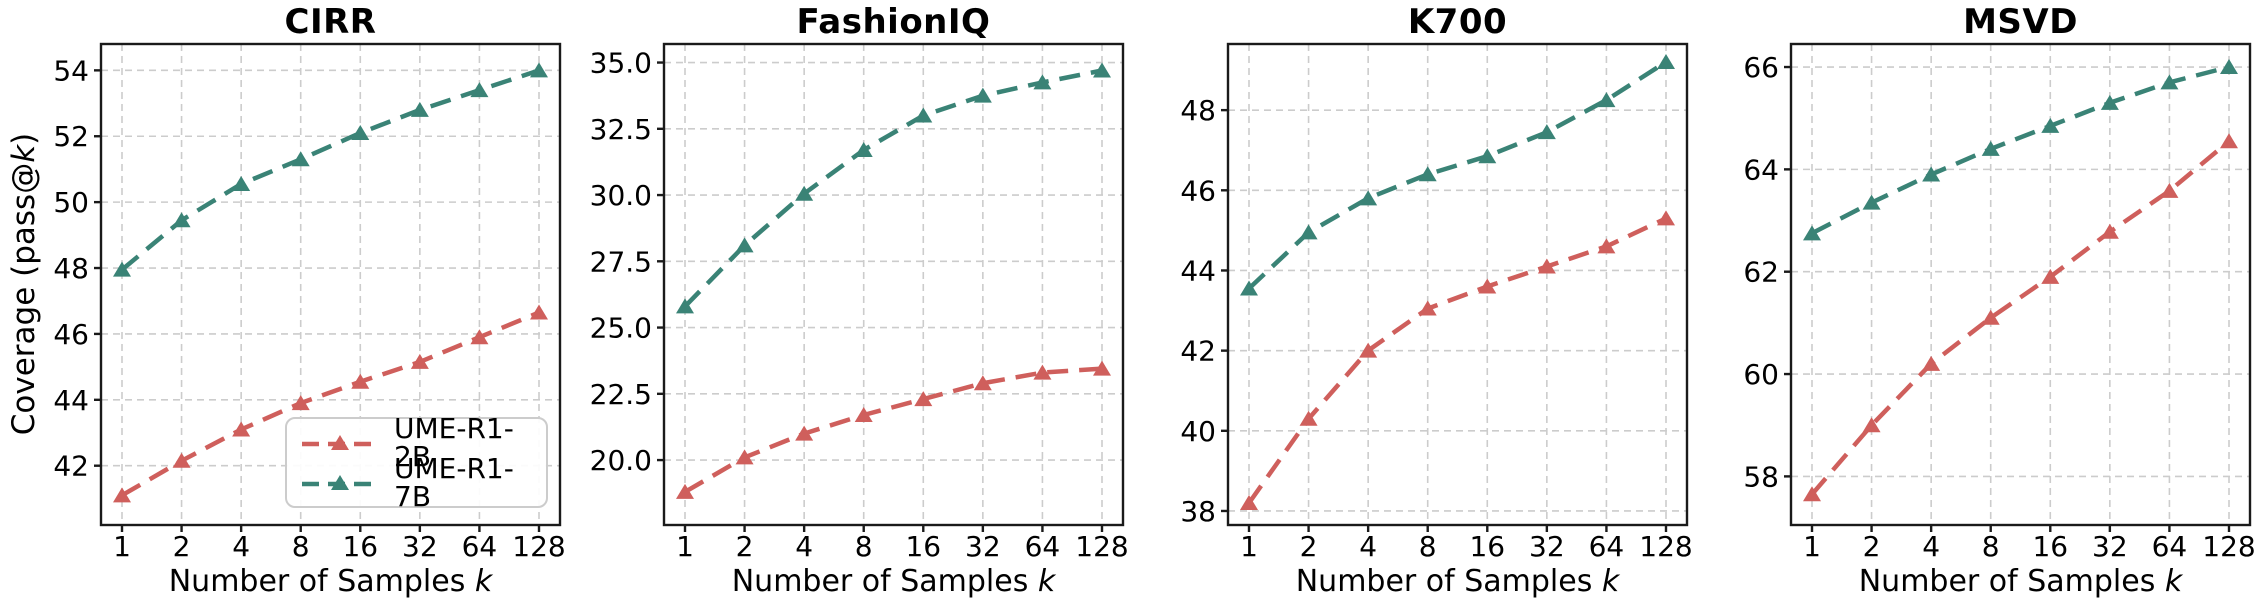 This screenshot has height=612, width=2264. I want to click on x-tick-label: 4, so click(804, 546).